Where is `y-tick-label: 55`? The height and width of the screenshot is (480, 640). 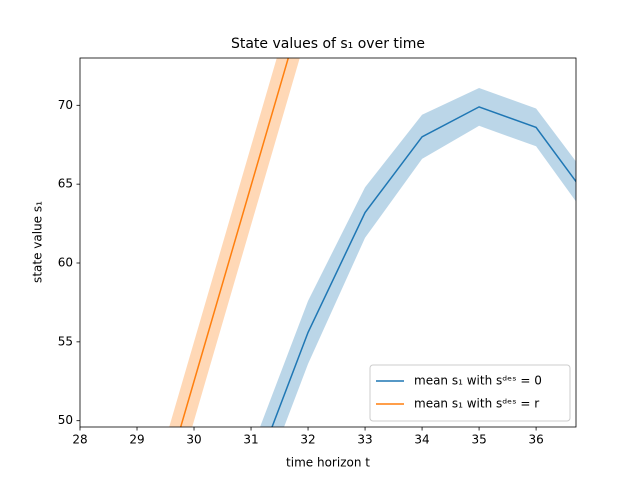 y-tick-label: 55 is located at coordinates (65, 341).